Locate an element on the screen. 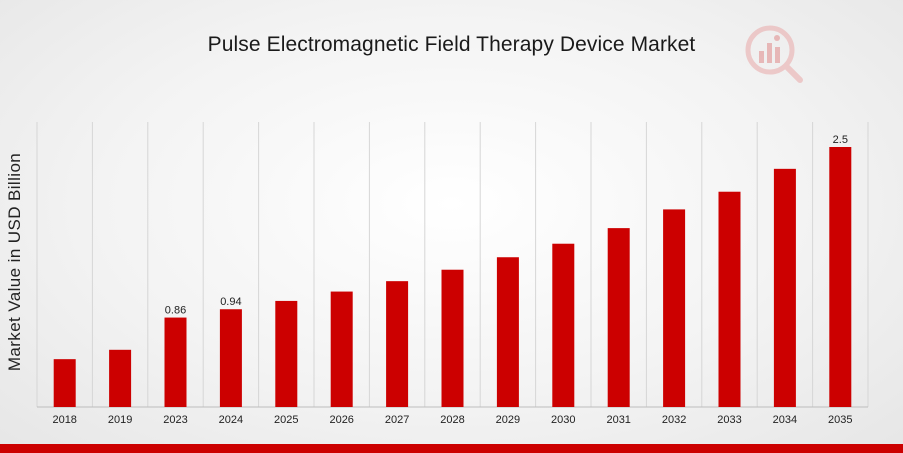 The height and width of the screenshot is (453, 903). x-tick-label: 2025 is located at coordinates (286, 420).